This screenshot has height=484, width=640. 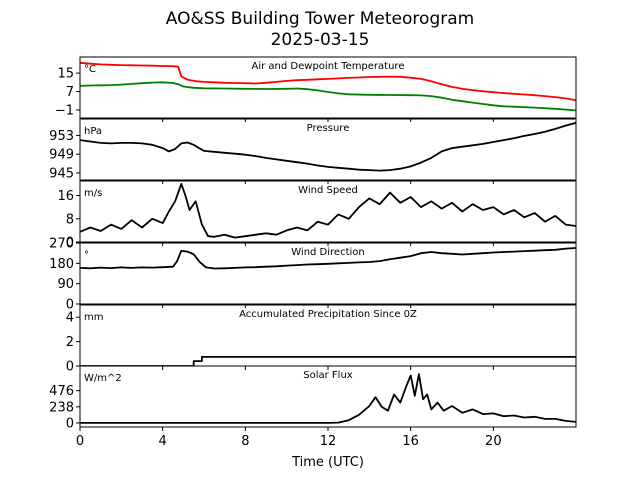 I want to click on wind_direction-ytick-label: 180, so click(x=61, y=264).